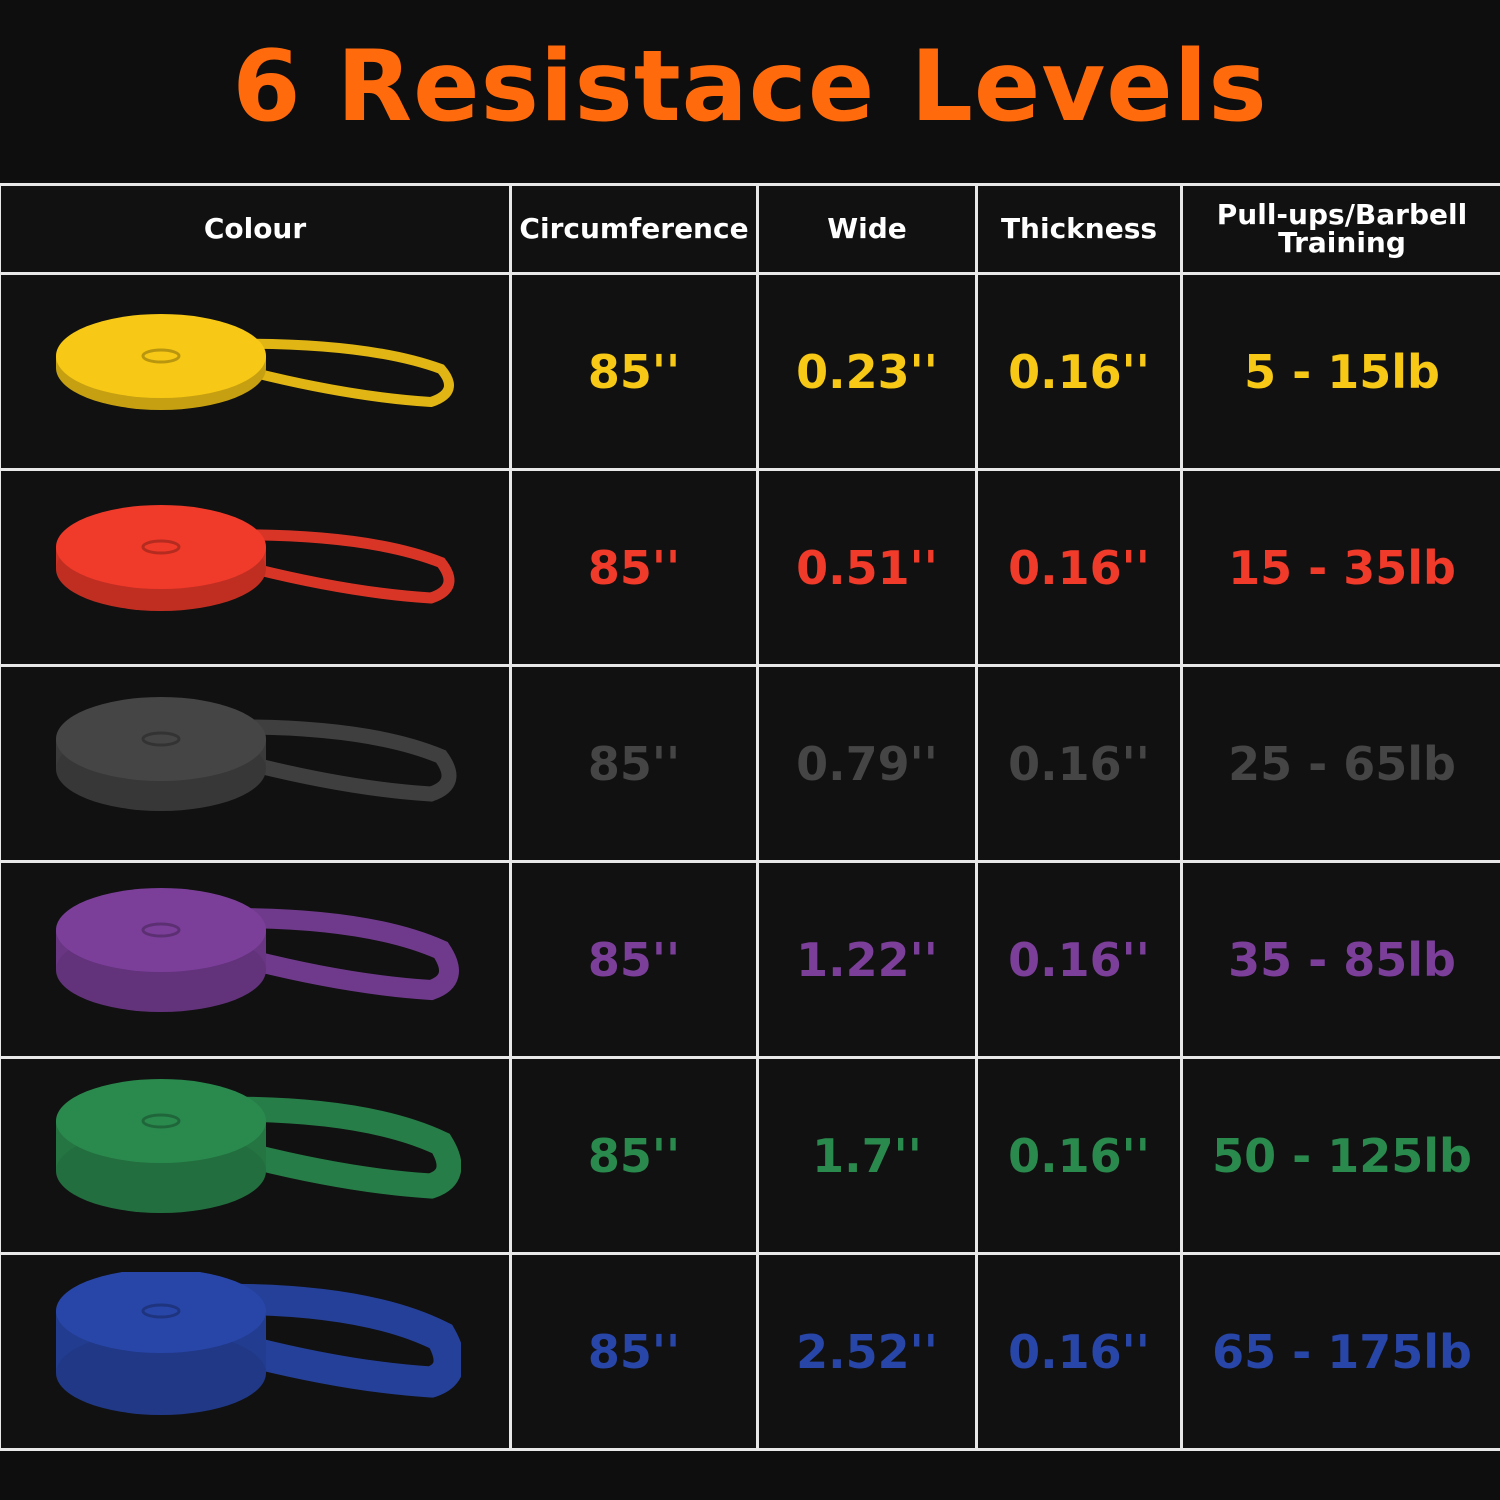 The width and height of the screenshot is (1500, 1500). Describe the element at coordinates (634, 229) in the screenshot. I see `header-circumference: Circumference` at that location.